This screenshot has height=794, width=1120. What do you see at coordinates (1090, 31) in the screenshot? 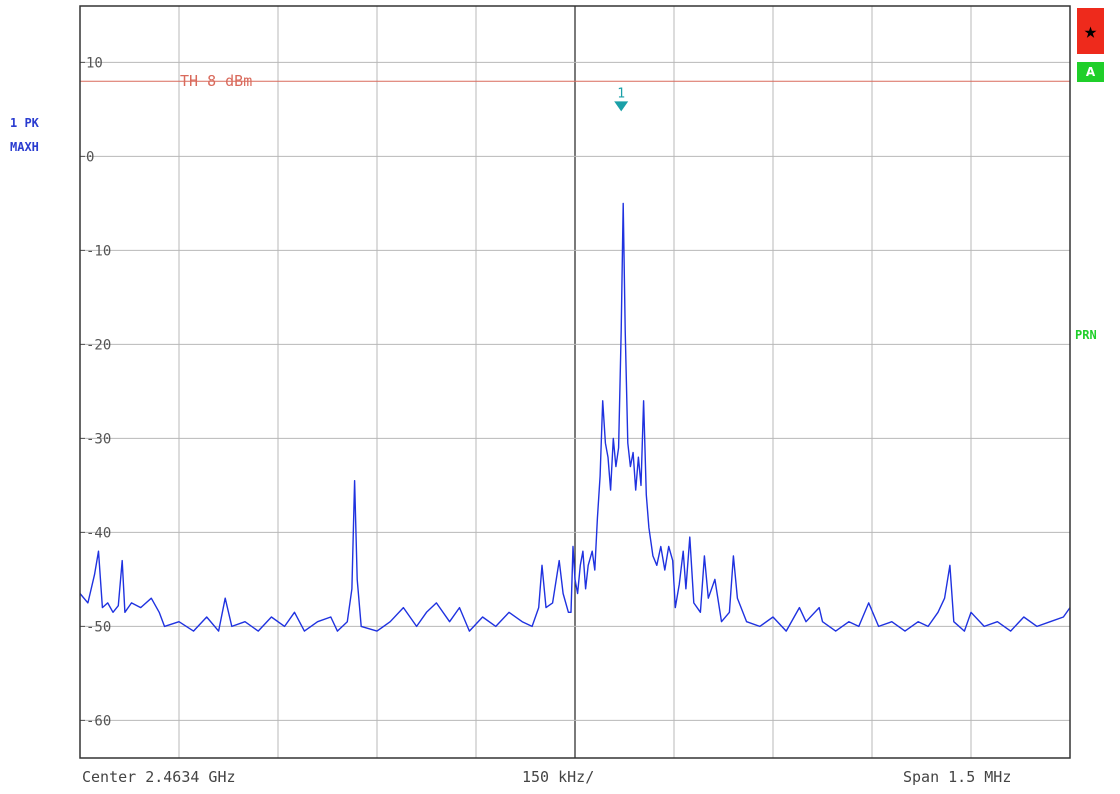
I see `star-badge-icon: ★` at bounding box center [1090, 31].